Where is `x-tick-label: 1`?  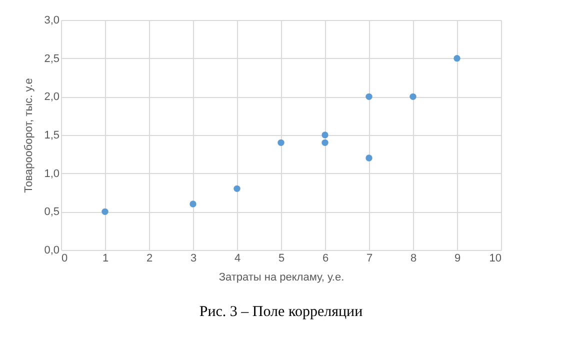 x-tick-label: 1 is located at coordinates (105, 258).